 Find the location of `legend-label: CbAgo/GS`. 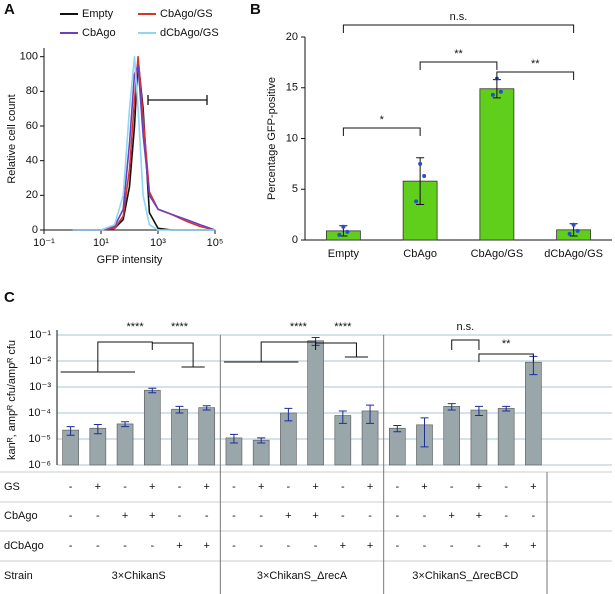

legend-label: CbAgo/GS is located at coordinates (186, 14).